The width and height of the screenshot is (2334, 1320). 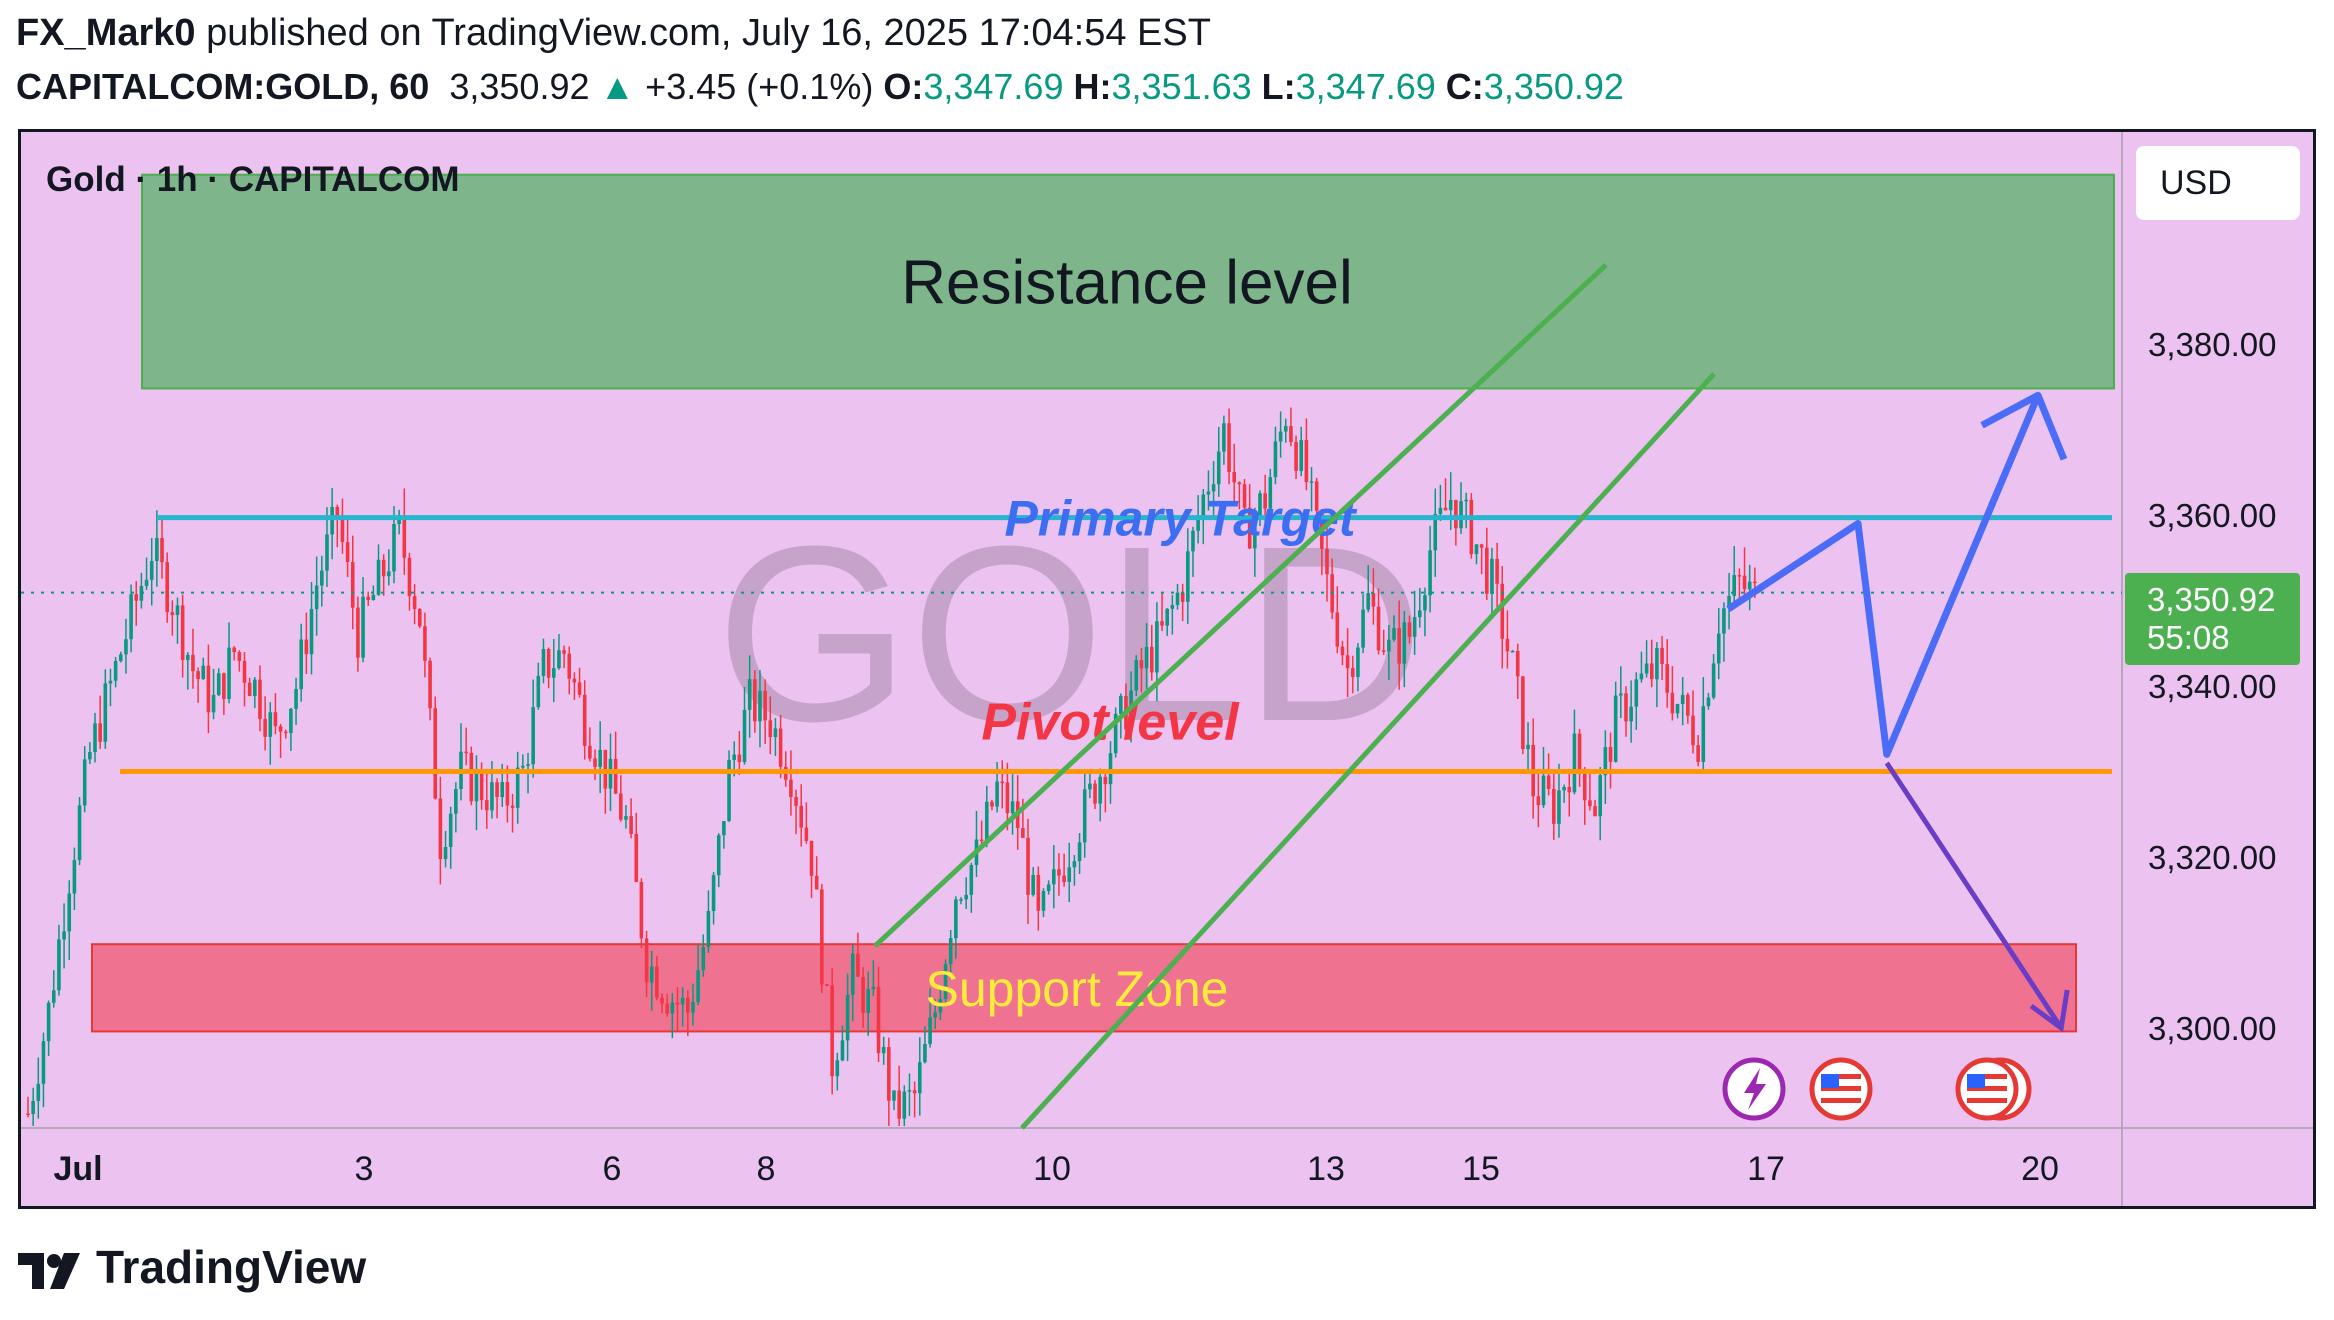 I want to click on time-tick-label: 20, so click(x=2040, y=1169).